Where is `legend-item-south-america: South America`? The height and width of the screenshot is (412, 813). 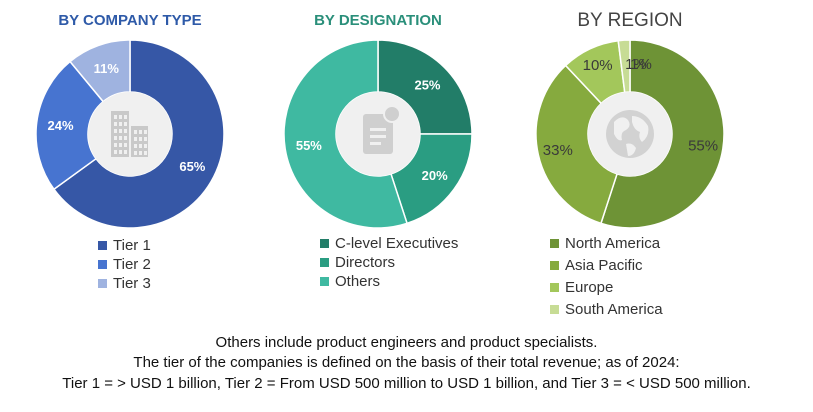
legend-item-south-america: South America is located at coordinates (606, 309).